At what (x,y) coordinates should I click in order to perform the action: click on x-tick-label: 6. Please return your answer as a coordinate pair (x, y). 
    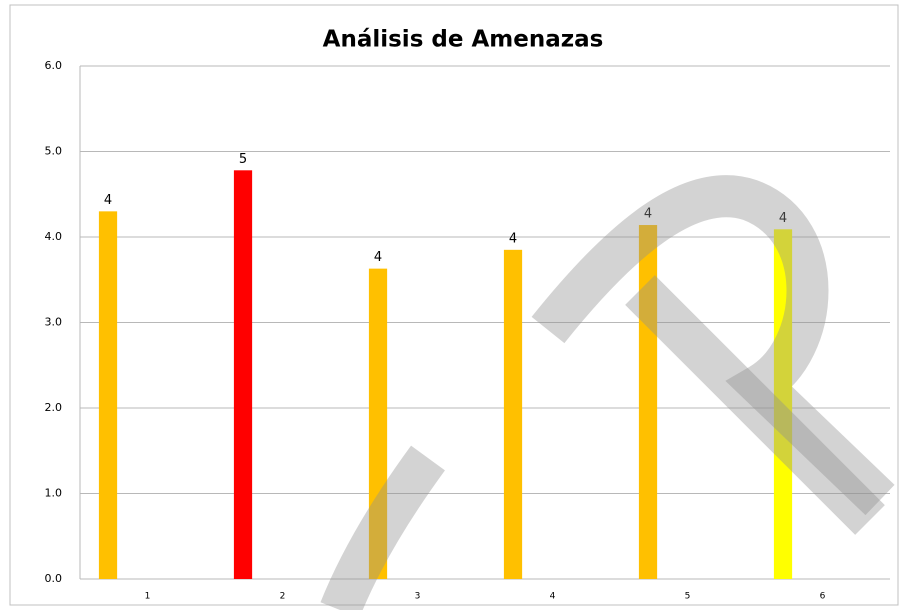
    Looking at the image, I should click on (823, 597).